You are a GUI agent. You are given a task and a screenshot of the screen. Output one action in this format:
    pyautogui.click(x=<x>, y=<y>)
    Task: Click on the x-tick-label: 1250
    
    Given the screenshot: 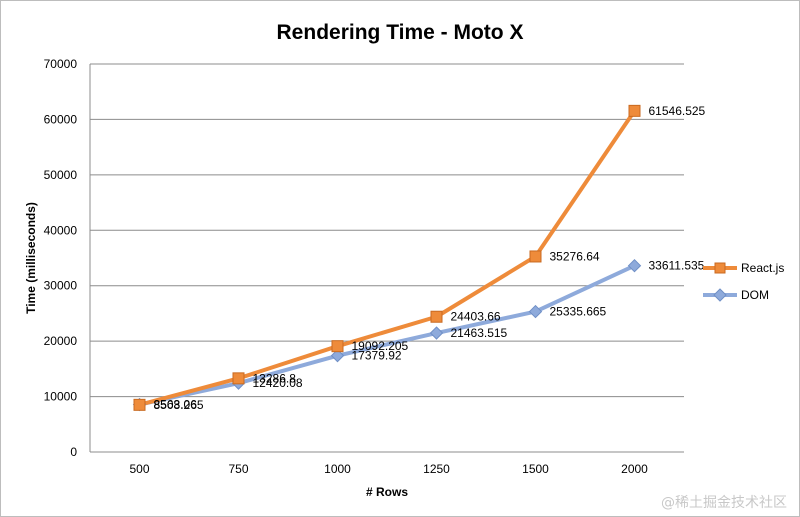 What is the action you would take?
    pyautogui.click(x=436, y=469)
    